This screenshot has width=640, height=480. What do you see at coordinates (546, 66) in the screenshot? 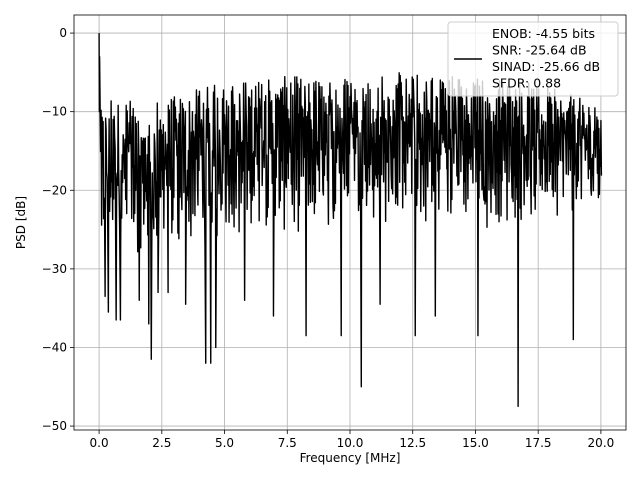
I see `legend-sinad: SINAD: -25.66 dB` at bounding box center [546, 66].